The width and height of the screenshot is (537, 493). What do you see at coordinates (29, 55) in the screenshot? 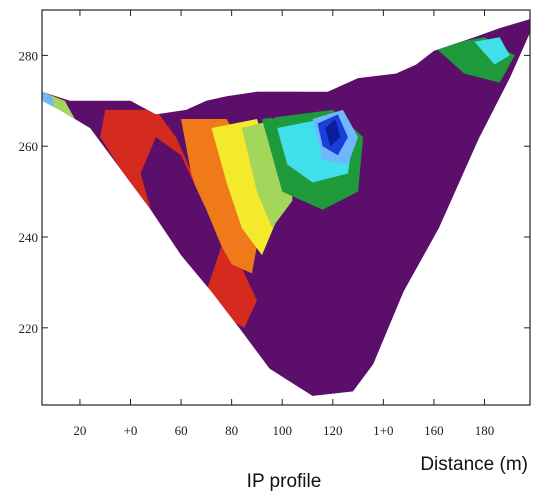
I see `y-tick-label-3: 280` at bounding box center [29, 55].